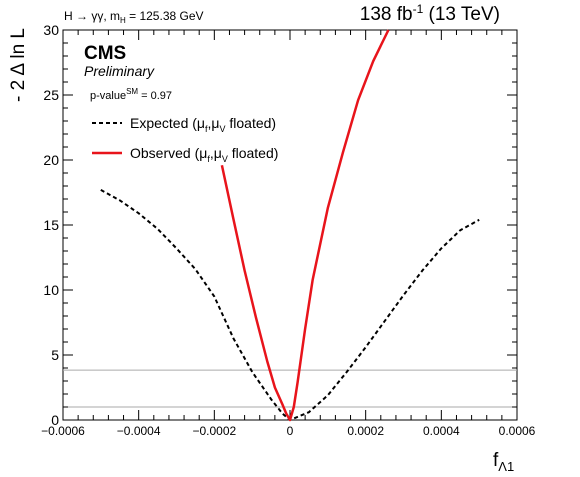  Describe the element at coordinates (517, 431) in the screenshot. I see `x-tick-label: 0.0006` at that location.